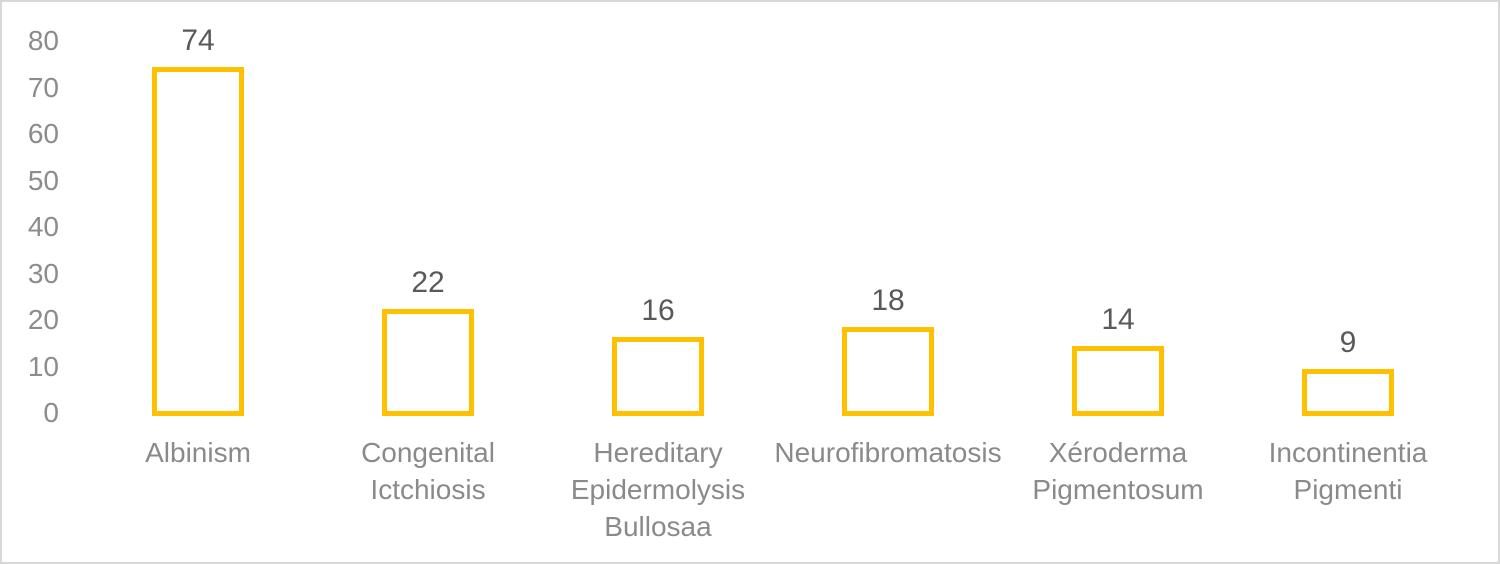 This screenshot has width=1500, height=564. What do you see at coordinates (658, 489) in the screenshot?
I see `category-label: Hereditary Epidermolysis Bullosaa` at bounding box center [658, 489].